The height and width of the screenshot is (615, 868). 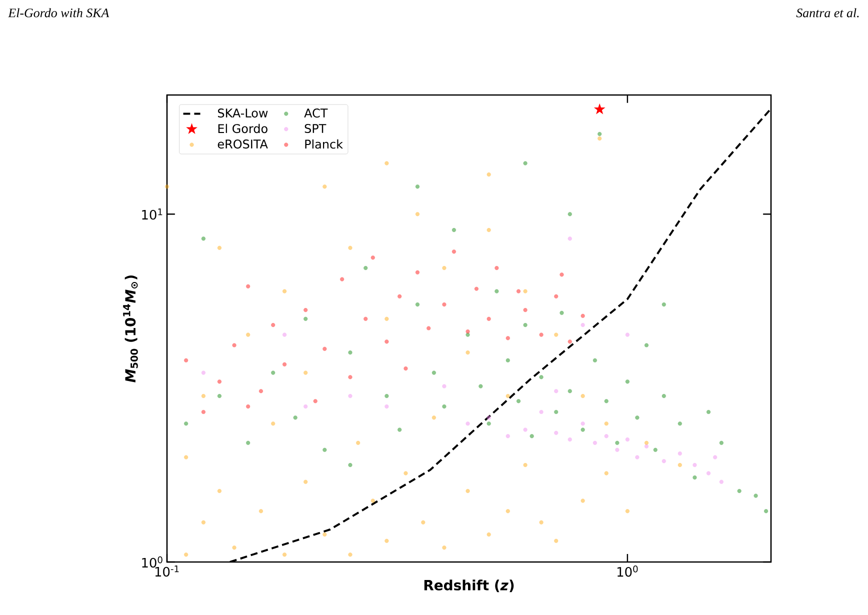 What do you see at coordinates (827, 13) in the screenshot?
I see `text: Santra et al.` at bounding box center [827, 13].